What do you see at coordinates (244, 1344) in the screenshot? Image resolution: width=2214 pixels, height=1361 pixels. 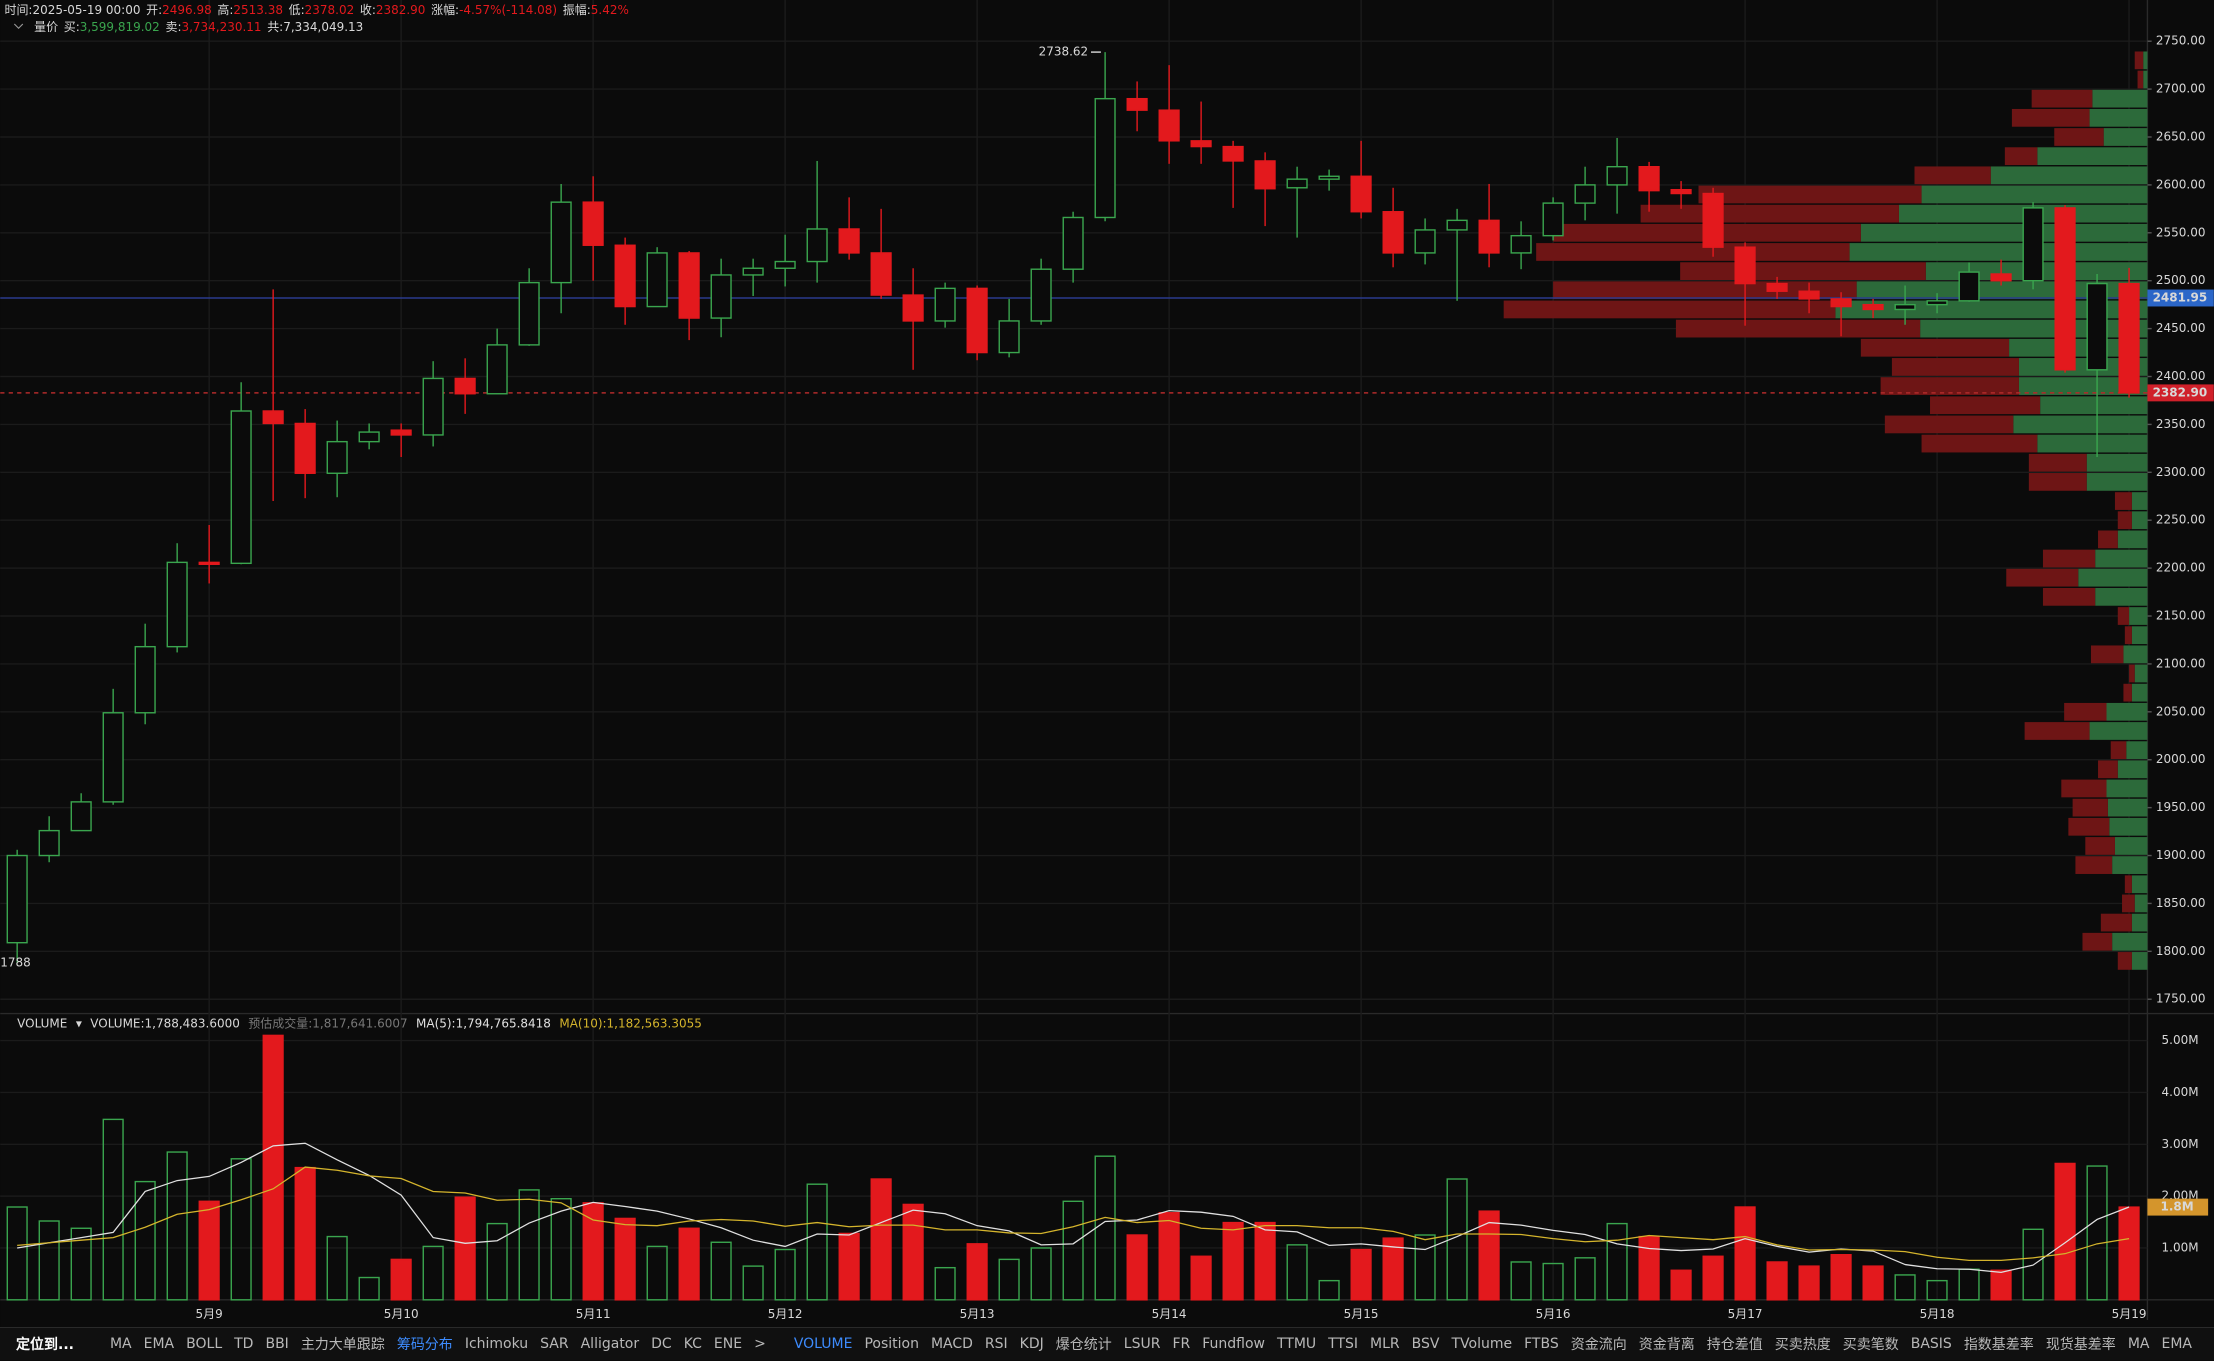 I see `main-indicator: TD` at bounding box center [244, 1344].